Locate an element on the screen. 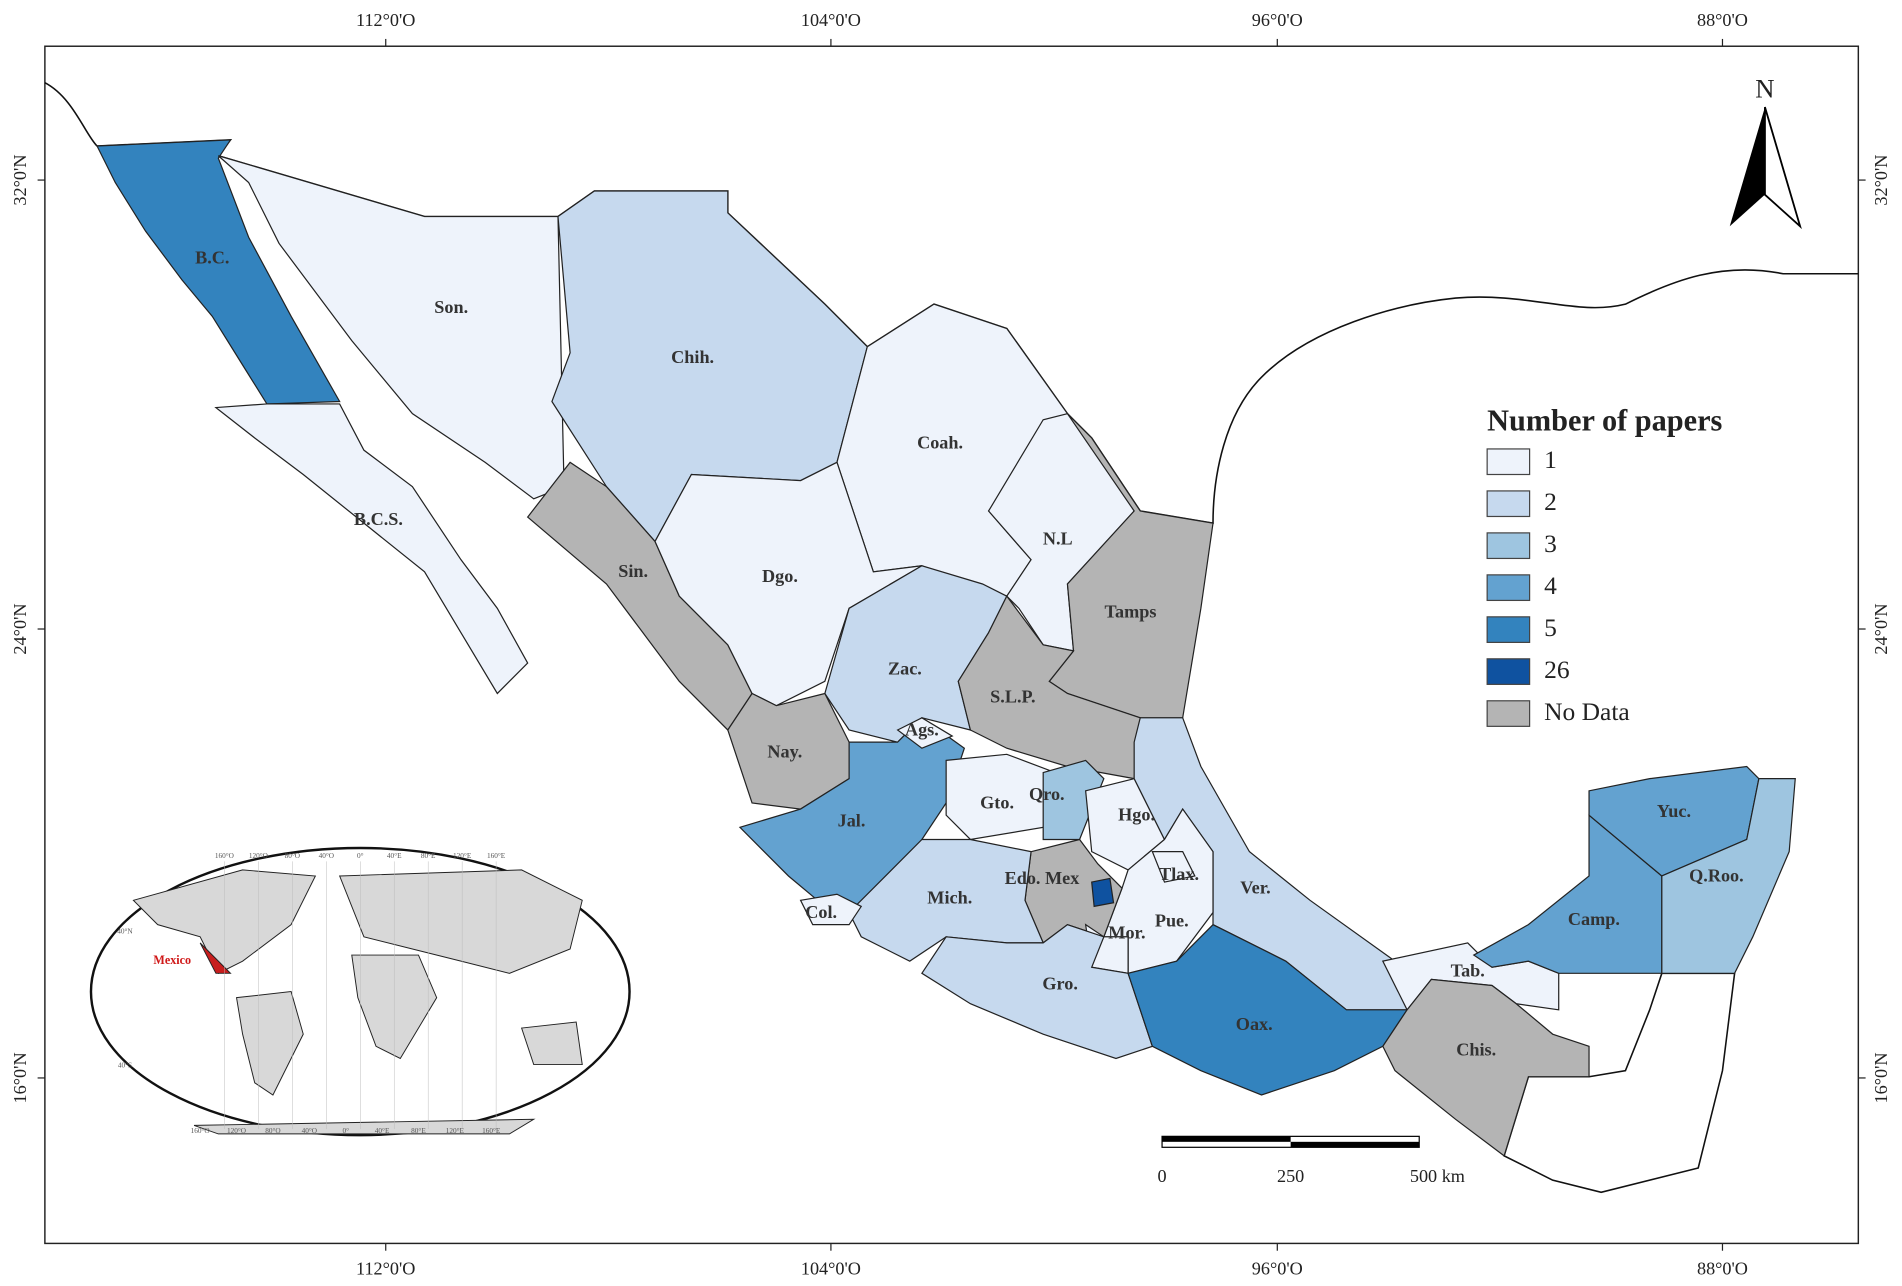 Image resolution: width=1902 pixels, height=1286 pixels. state-label: Ags. is located at coordinates (922, 729).